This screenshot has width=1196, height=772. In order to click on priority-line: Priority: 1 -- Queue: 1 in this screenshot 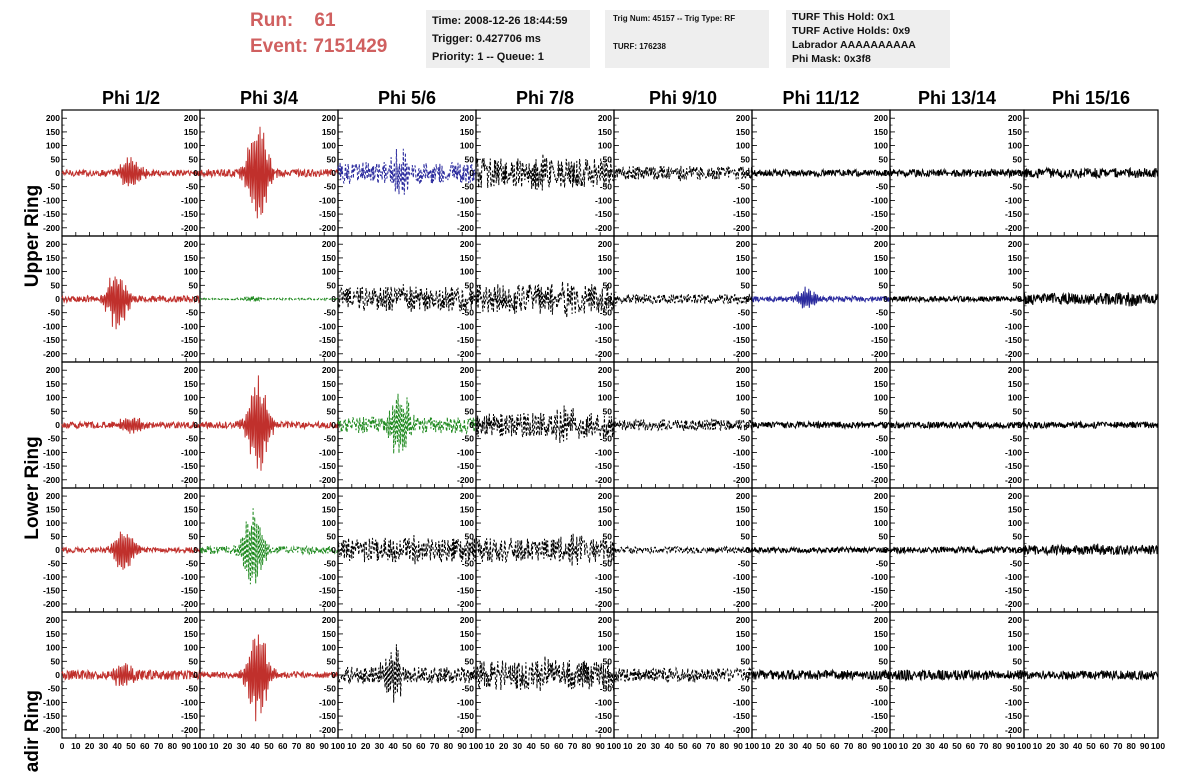, I will do `click(488, 57)`.